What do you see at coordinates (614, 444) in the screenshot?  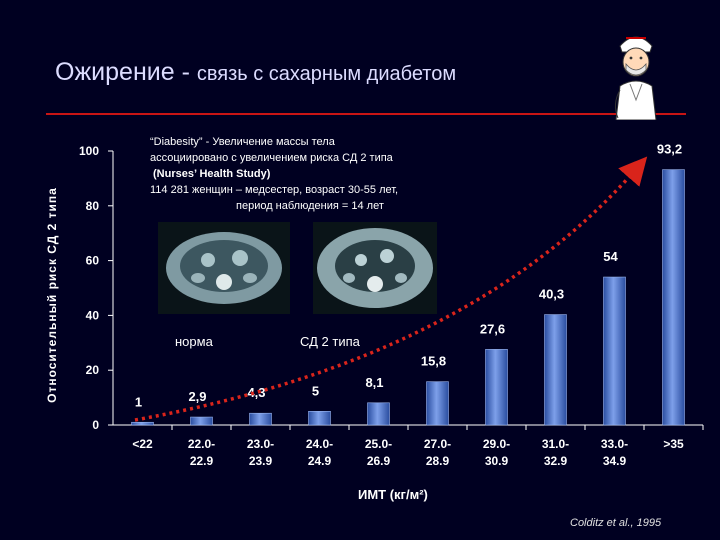 I see `x-tick-label-8: 33.0-` at bounding box center [614, 444].